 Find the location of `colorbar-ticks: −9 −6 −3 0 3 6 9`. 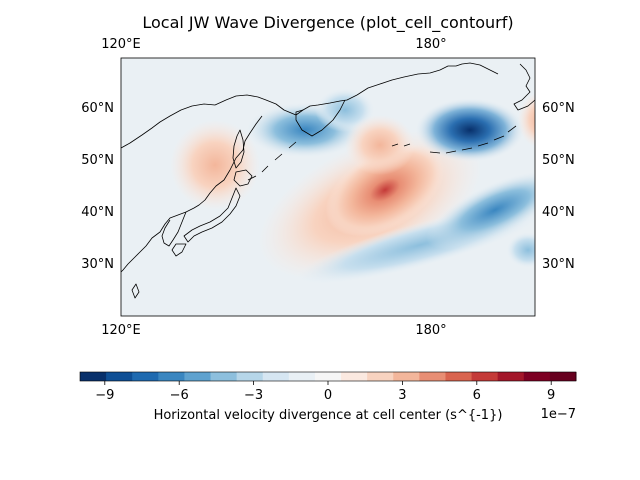

colorbar-ticks: −9 −6 −3 0 3 6 9 is located at coordinates (325, 392).